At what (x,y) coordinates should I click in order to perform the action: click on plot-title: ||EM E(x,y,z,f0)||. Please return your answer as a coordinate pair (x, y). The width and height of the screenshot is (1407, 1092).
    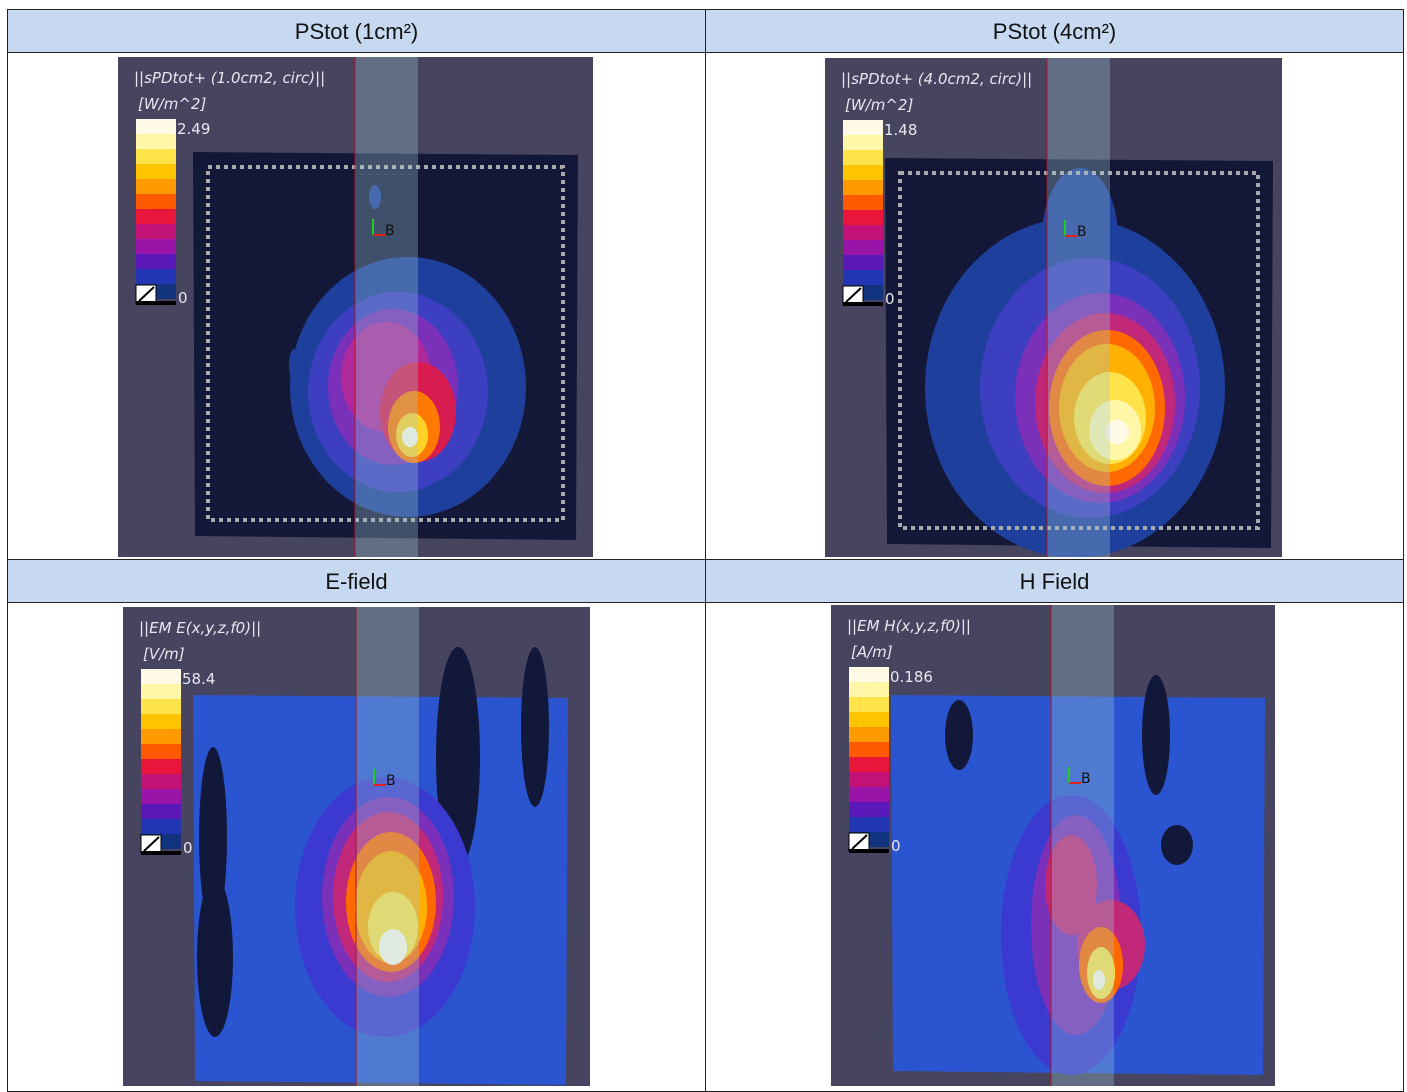
    Looking at the image, I should click on (200, 628).